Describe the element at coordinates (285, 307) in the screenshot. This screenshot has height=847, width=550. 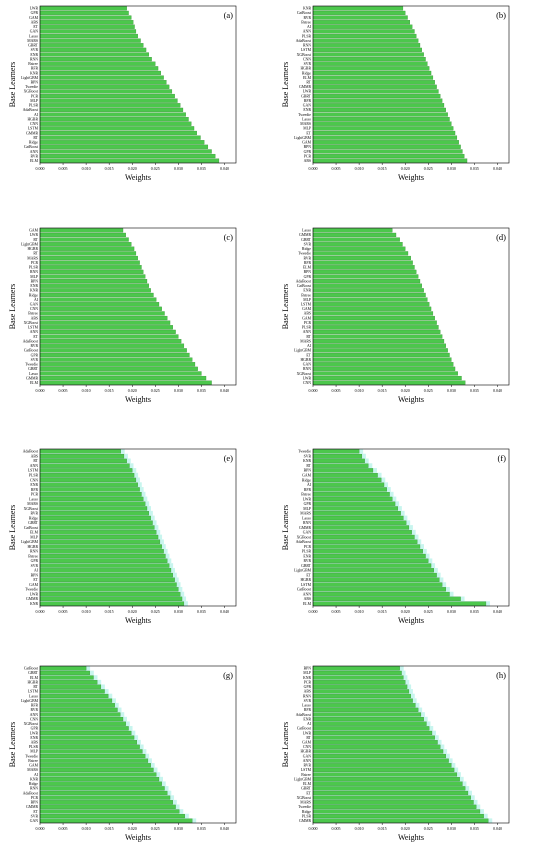
I see `y-axis-title: Base Learners` at that location.